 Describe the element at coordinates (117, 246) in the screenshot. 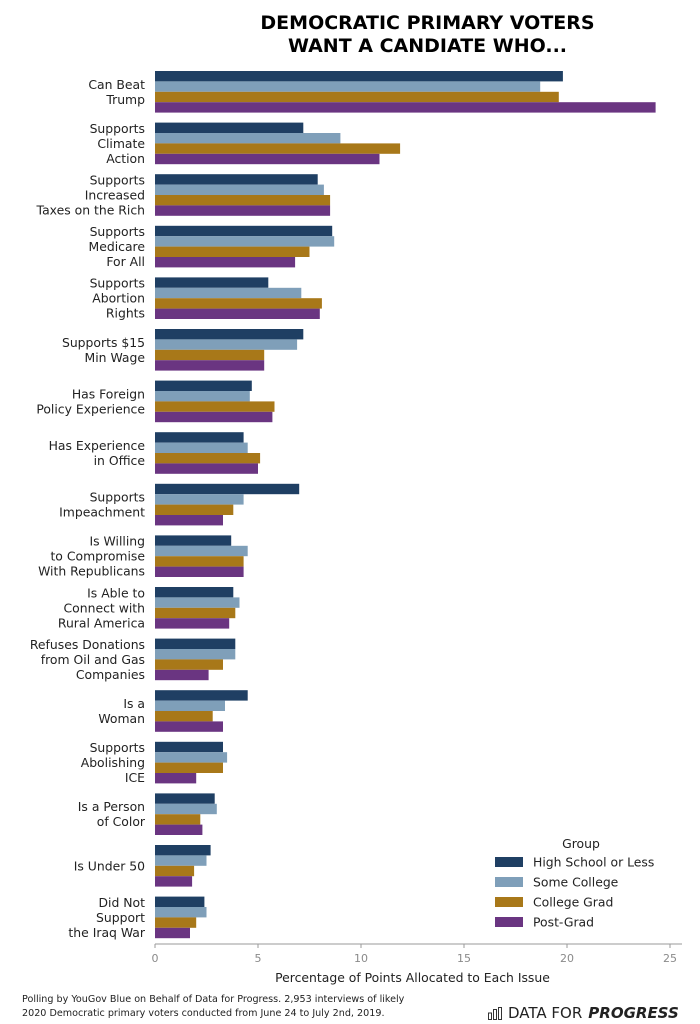

I see `category-label-3: Supports Medicare For All` at that location.